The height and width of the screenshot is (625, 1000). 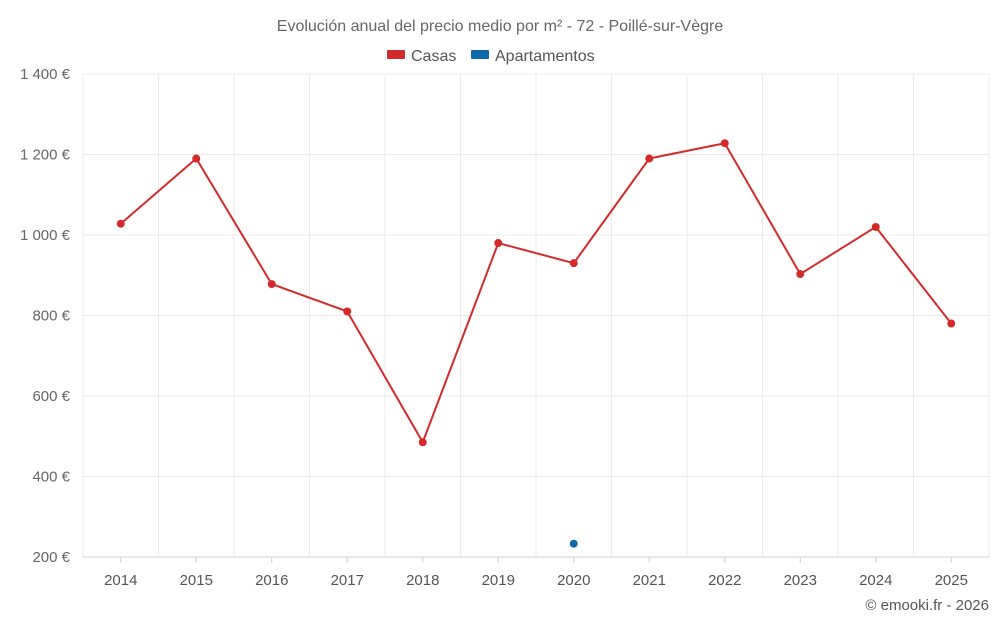 What do you see at coordinates (45, 74) in the screenshot?
I see `y-tick-label: 1 400 €` at bounding box center [45, 74].